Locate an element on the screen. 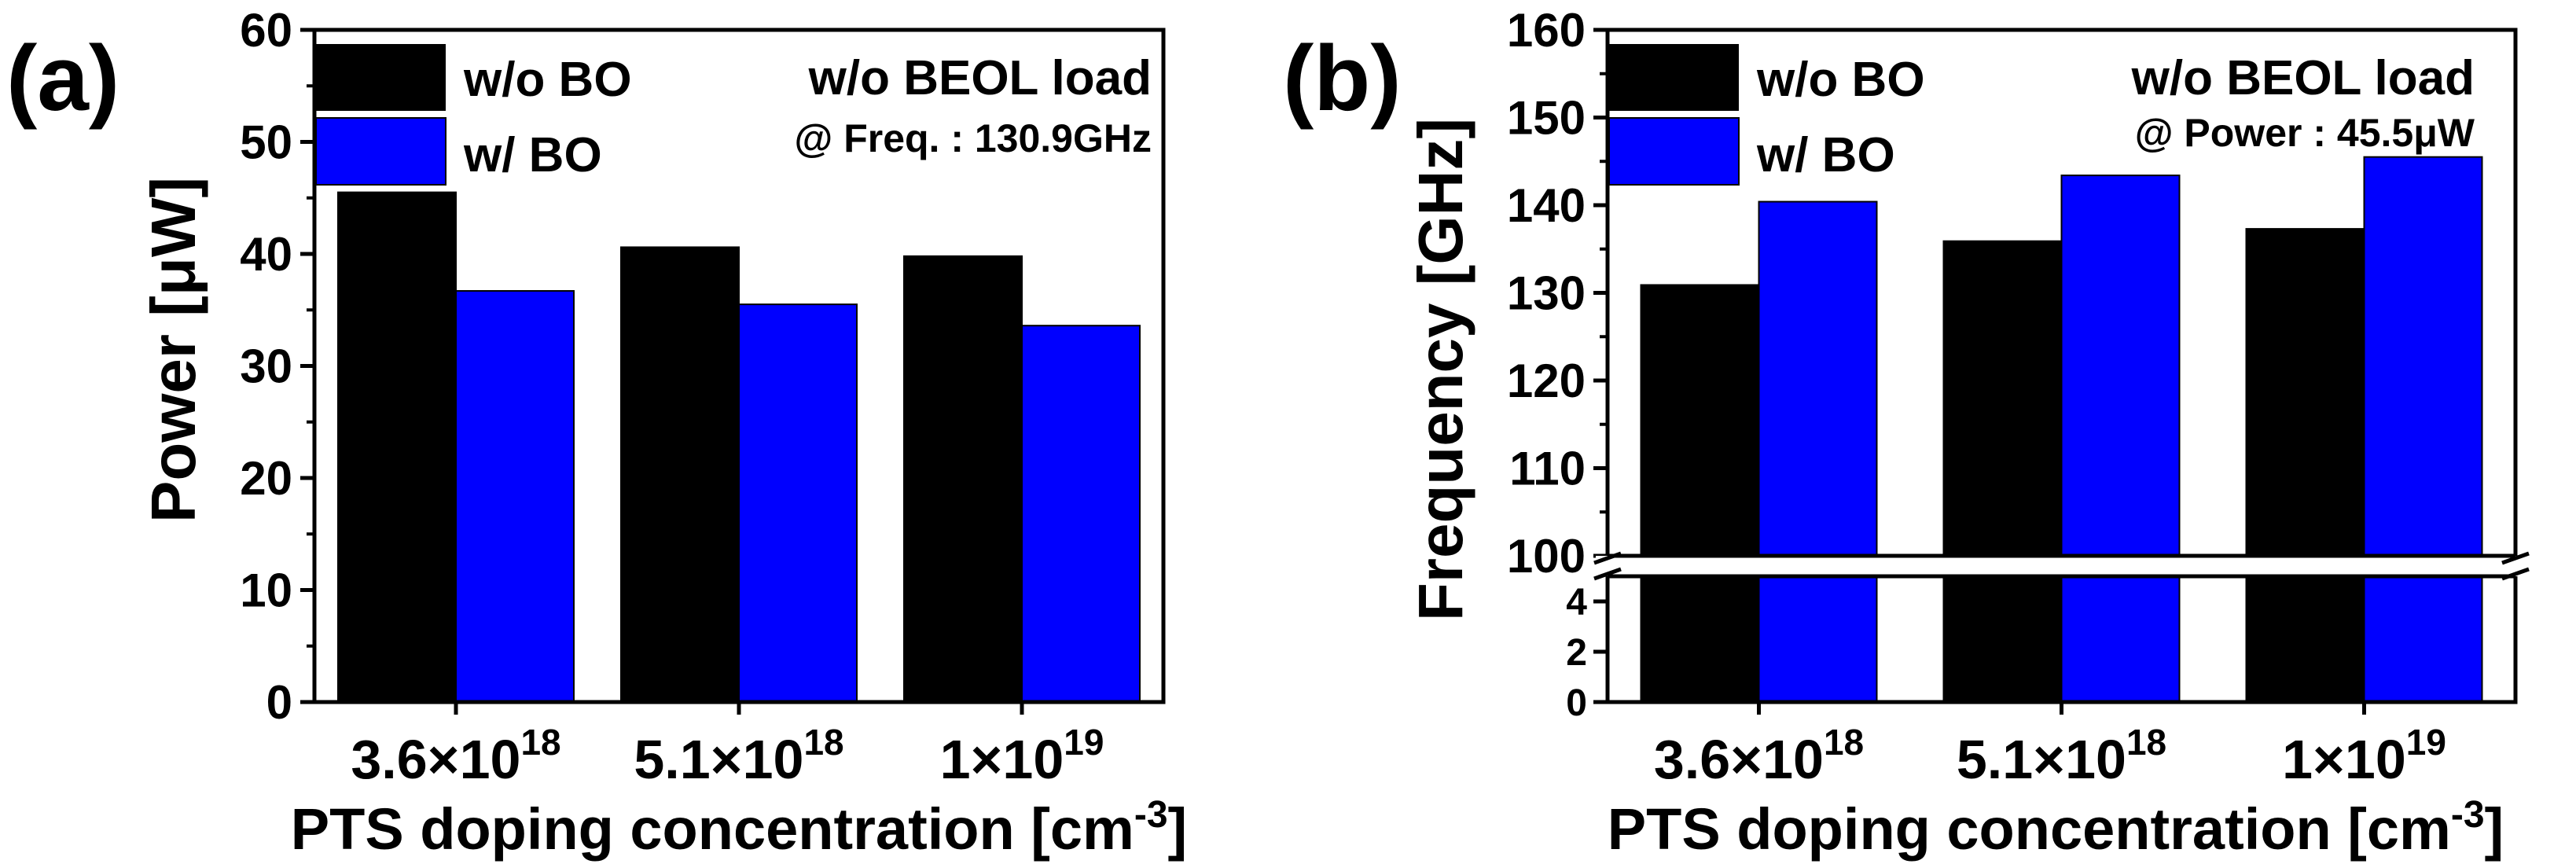 The height and width of the screenshot is (864, 2576). panel-b-annotation-beol: w/o BEOL load is located at coordinates (2303, 78).